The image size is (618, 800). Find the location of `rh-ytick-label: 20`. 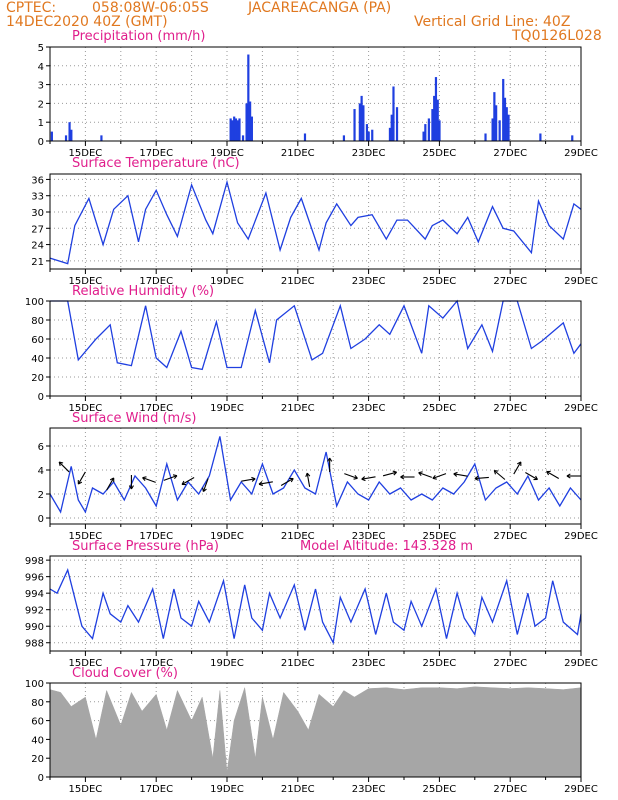

rh-ytick-label: 20 is located at coordinates (37, 378).